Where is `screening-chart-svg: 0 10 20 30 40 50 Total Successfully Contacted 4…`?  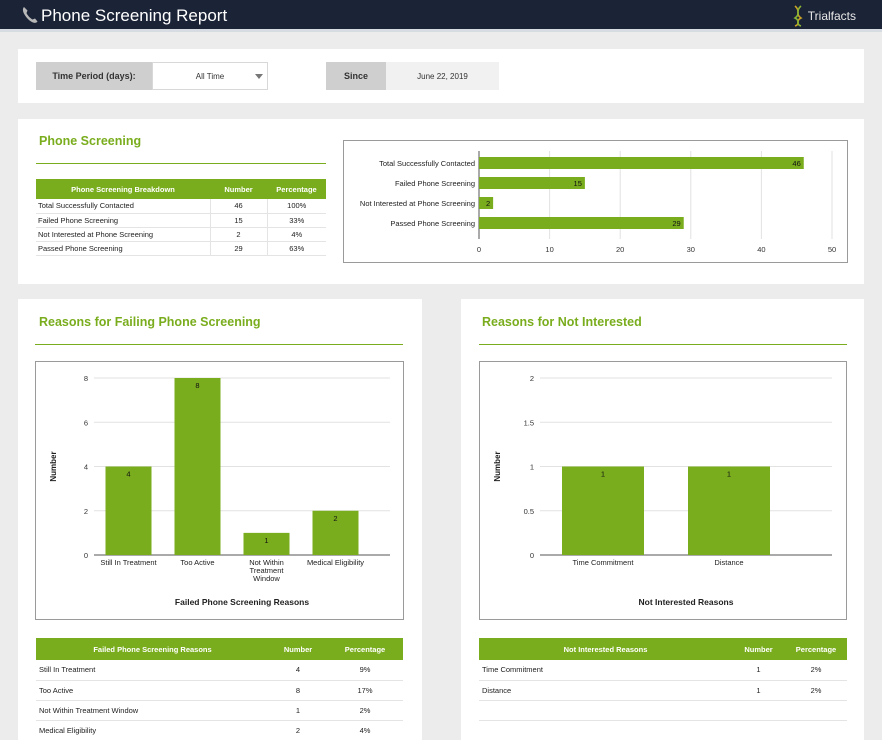 screening-chart-svg: 0 10 20 30 40 50 Total Successfully Contacted 4… is located at coordinates (598, 202).